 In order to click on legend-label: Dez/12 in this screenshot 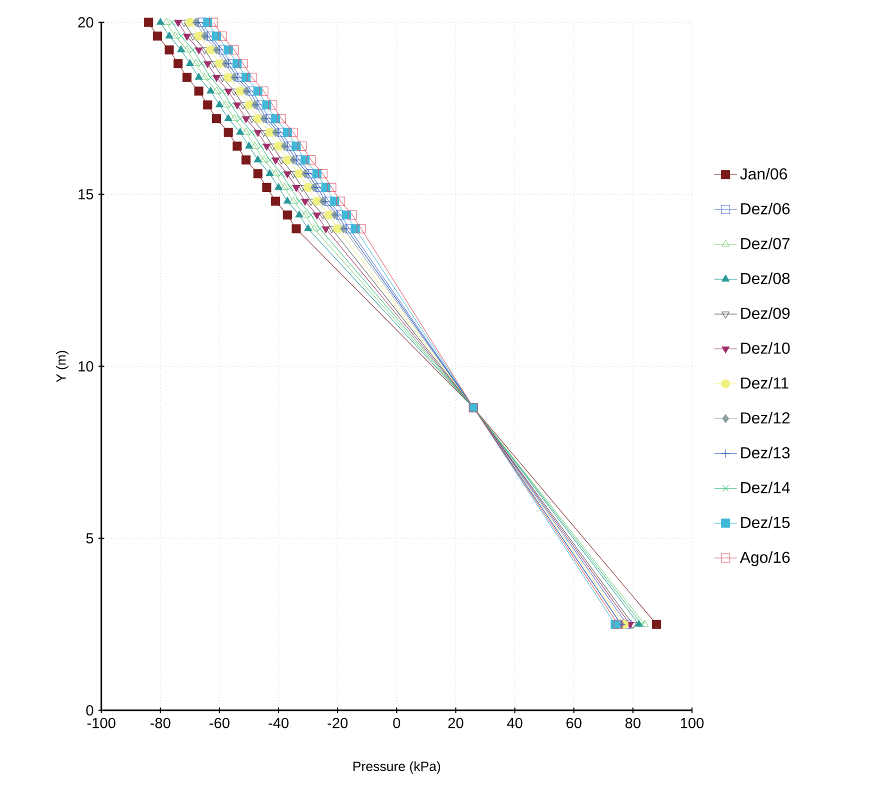, I will do `click(765, 418)`.